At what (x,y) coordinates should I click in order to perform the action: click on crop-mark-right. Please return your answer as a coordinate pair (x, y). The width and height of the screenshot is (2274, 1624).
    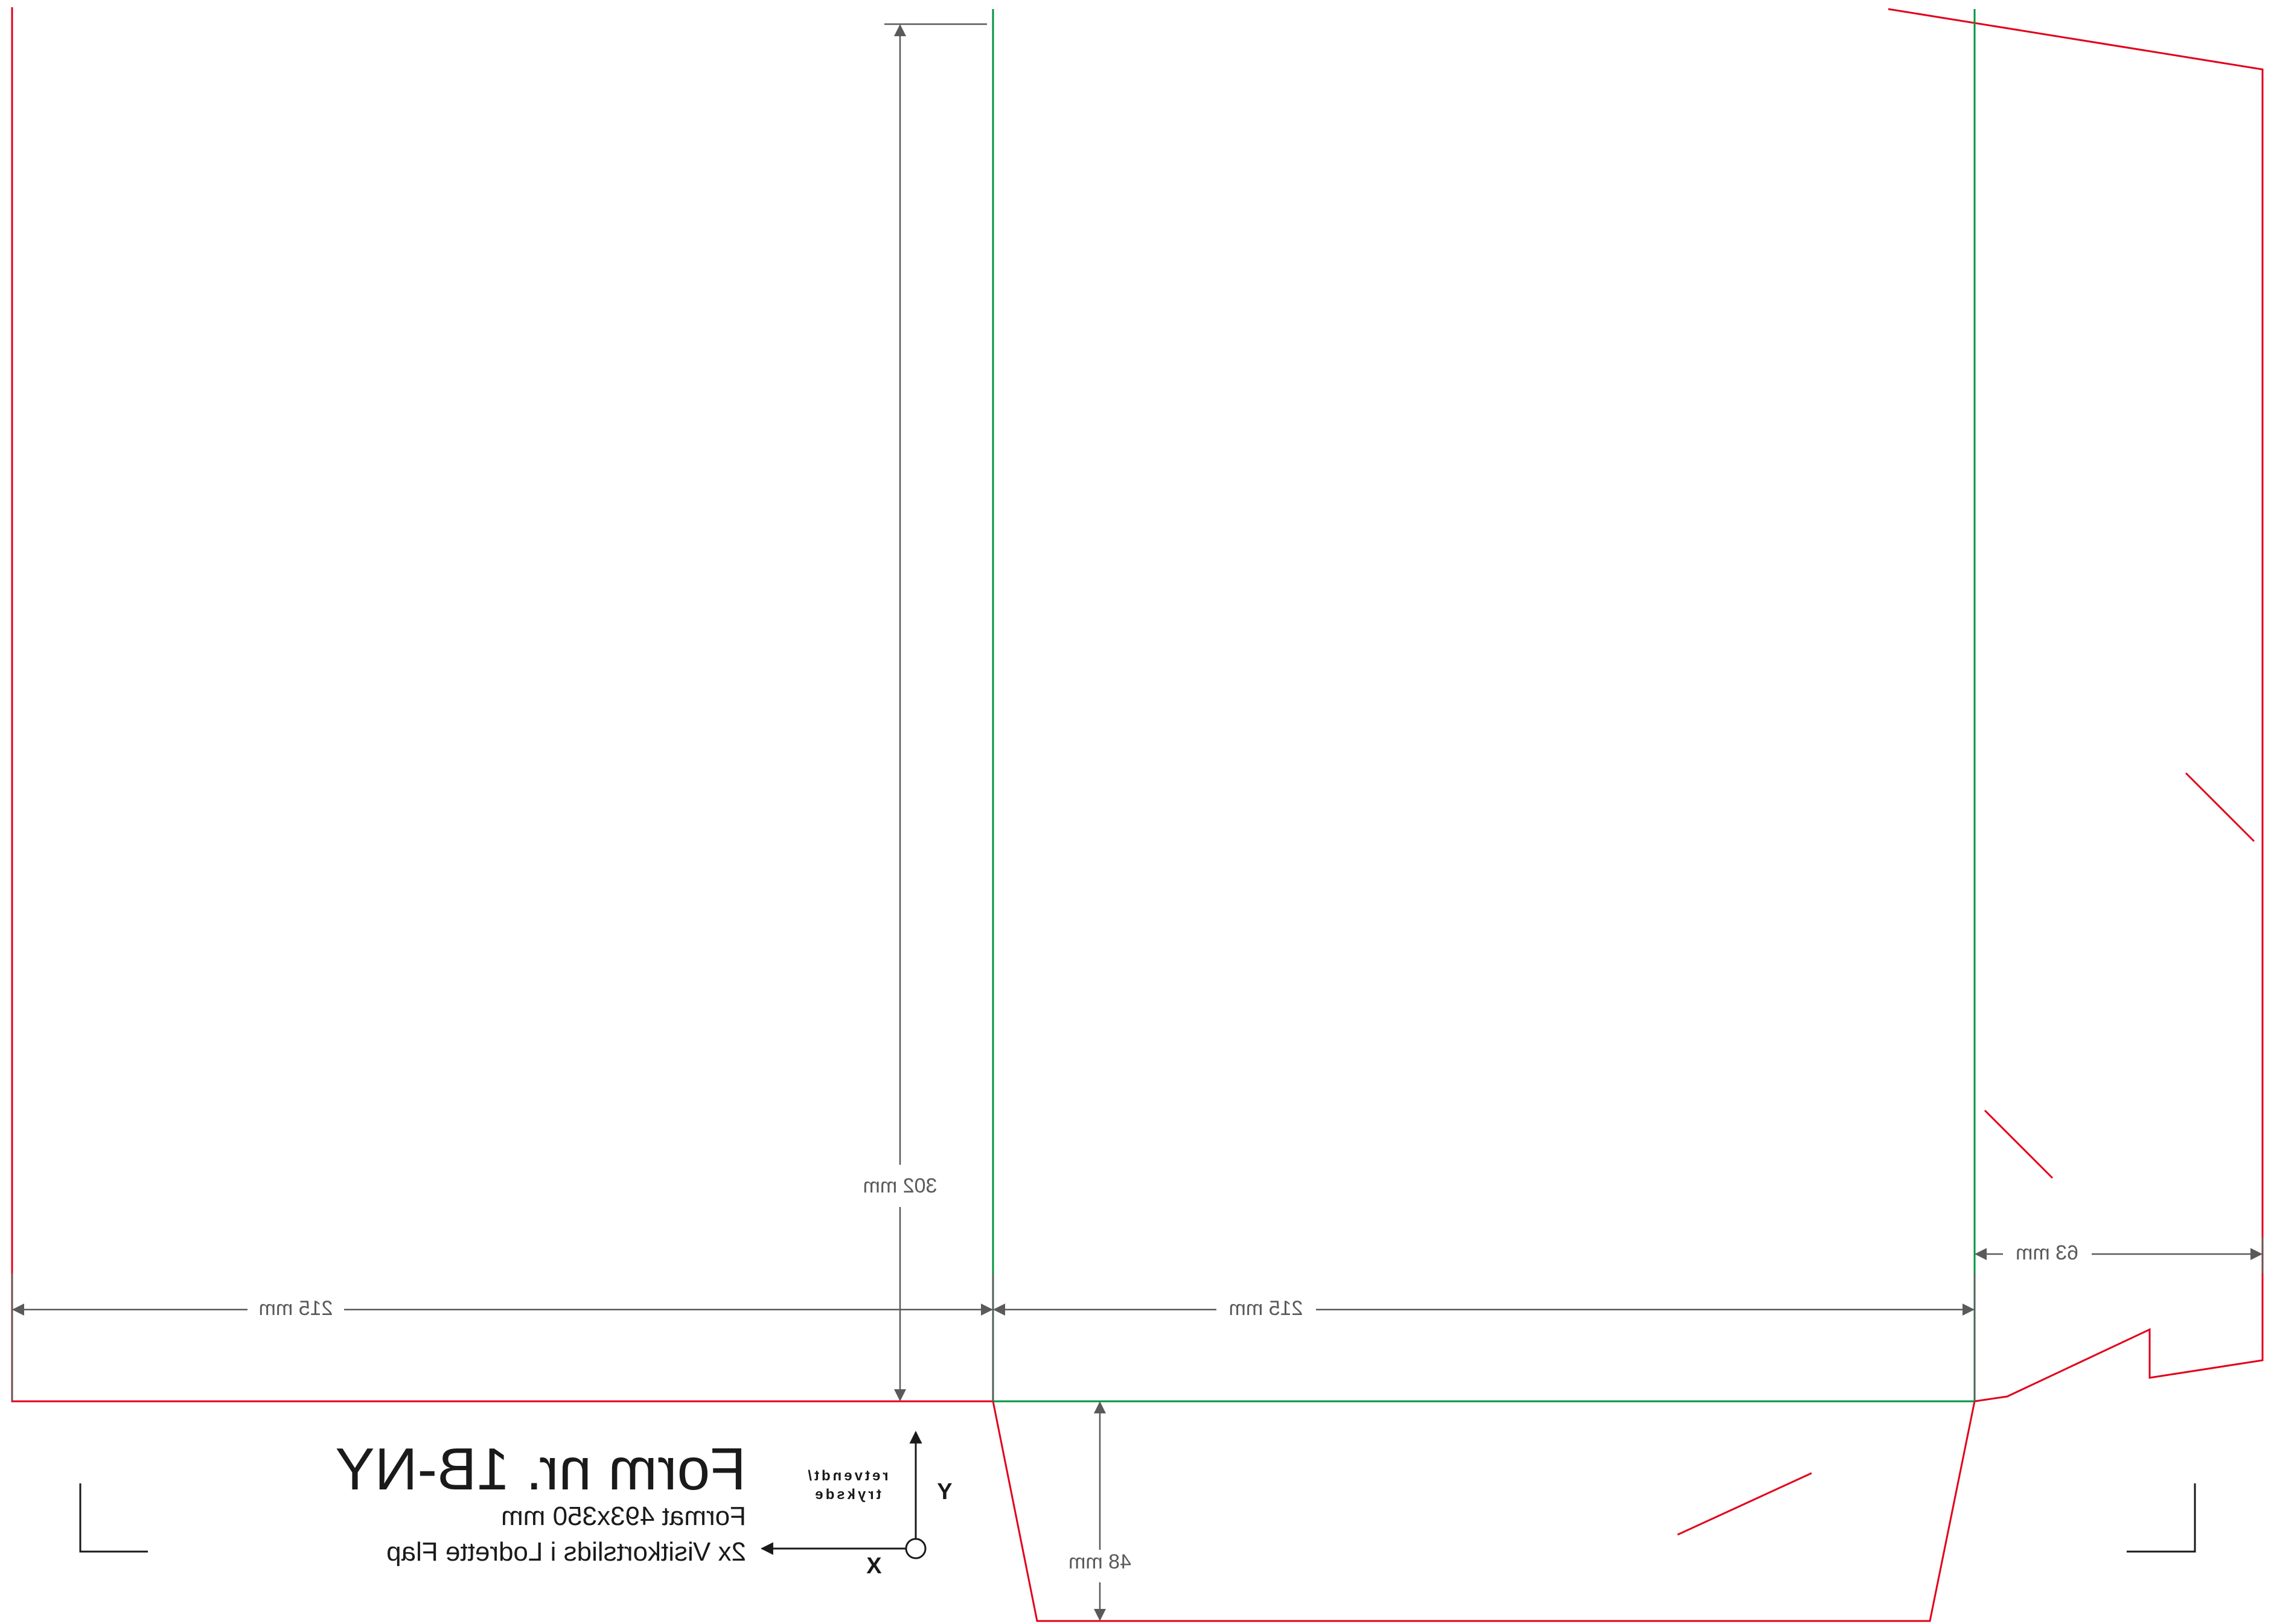
    Looking at the image, I should click on (2161, 1518).